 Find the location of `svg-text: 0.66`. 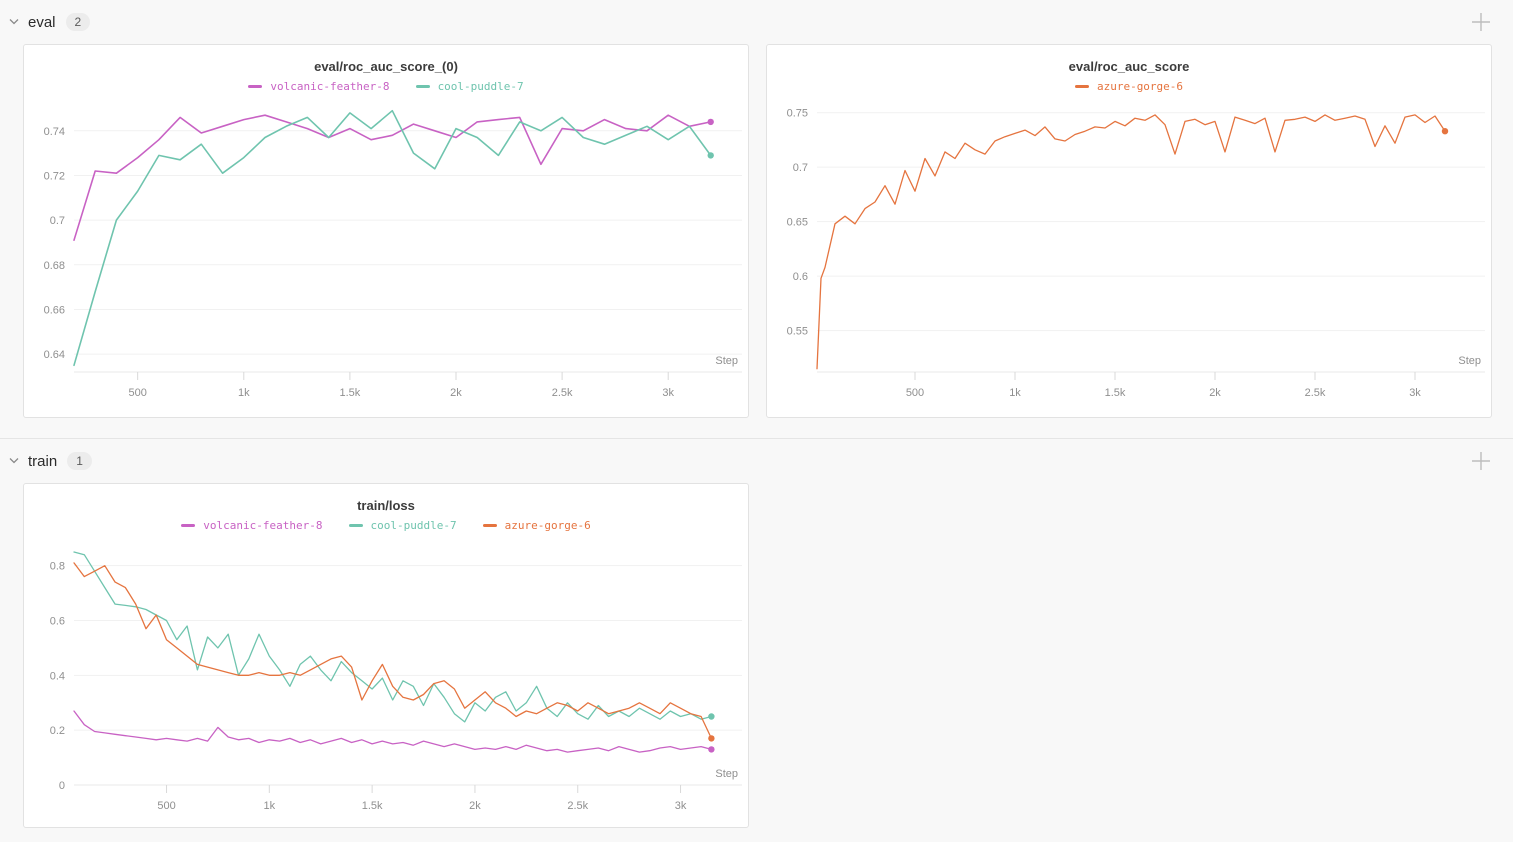

svg-text: 0.66 is located at coordinates (54, 310).